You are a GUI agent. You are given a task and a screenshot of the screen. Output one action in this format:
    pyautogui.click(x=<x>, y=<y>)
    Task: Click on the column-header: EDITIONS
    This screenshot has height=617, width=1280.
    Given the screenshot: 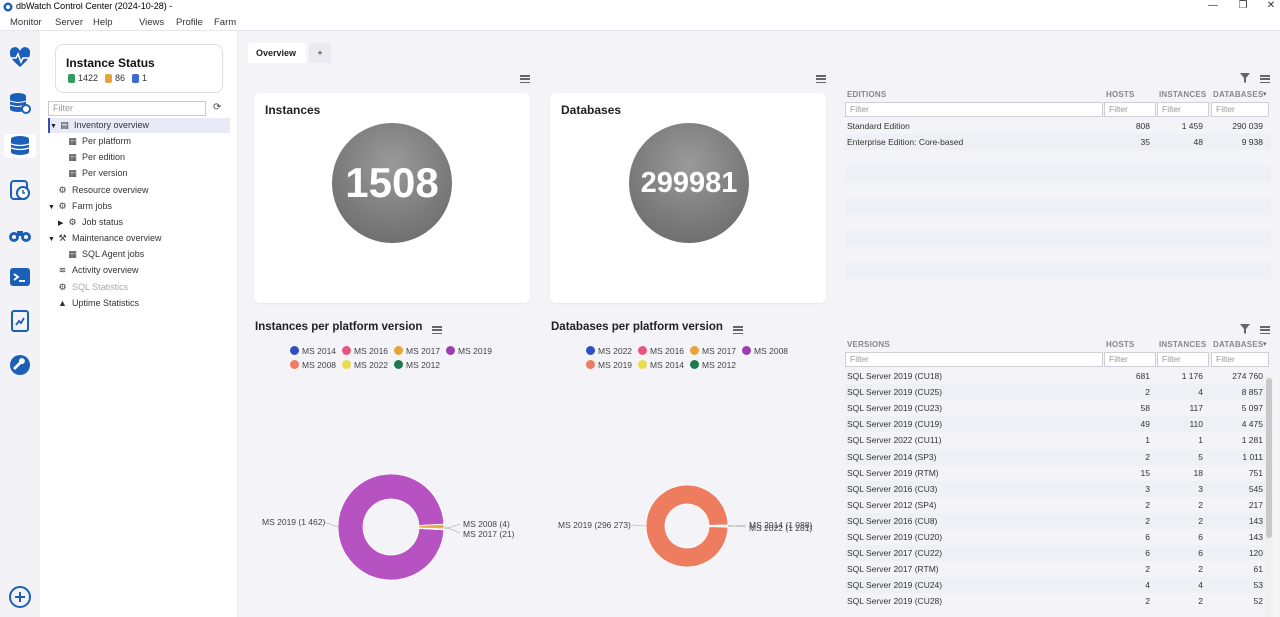 What is the action you would take?
    pyautogui.click(x=867, y=94)
    